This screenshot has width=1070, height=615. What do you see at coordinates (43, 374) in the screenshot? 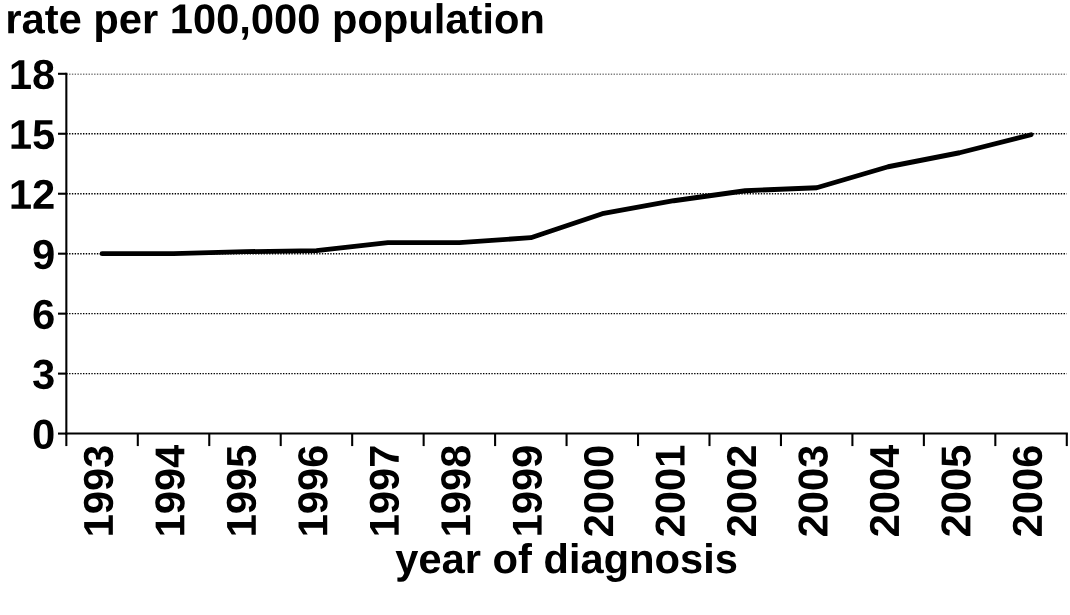
I see `y-tick-label: 3` at bounding box center [43, 374].